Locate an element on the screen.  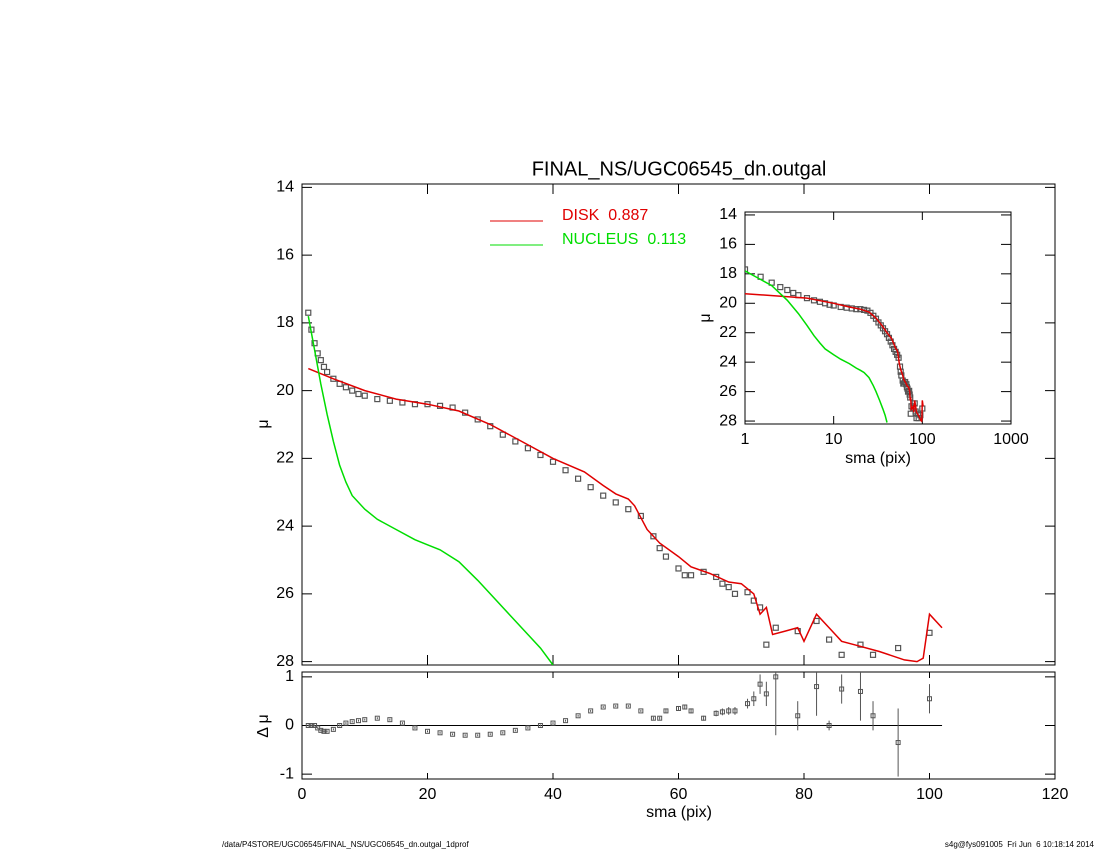
y-tick-label: 24 is located at coordinates (285, 525).